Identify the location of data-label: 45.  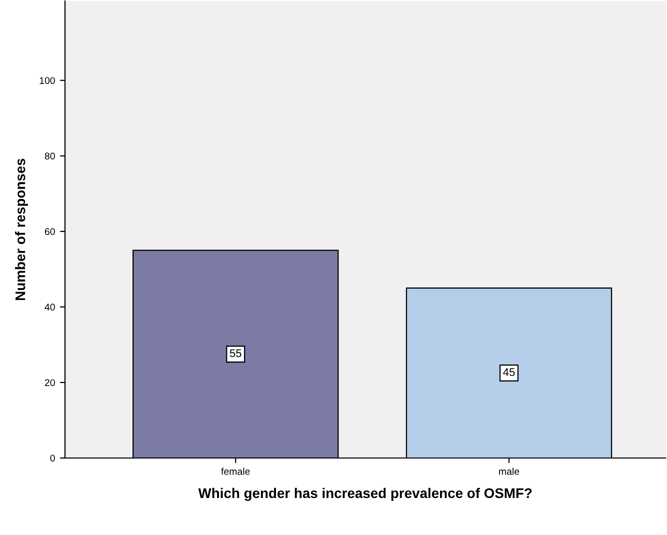
(509, 372).